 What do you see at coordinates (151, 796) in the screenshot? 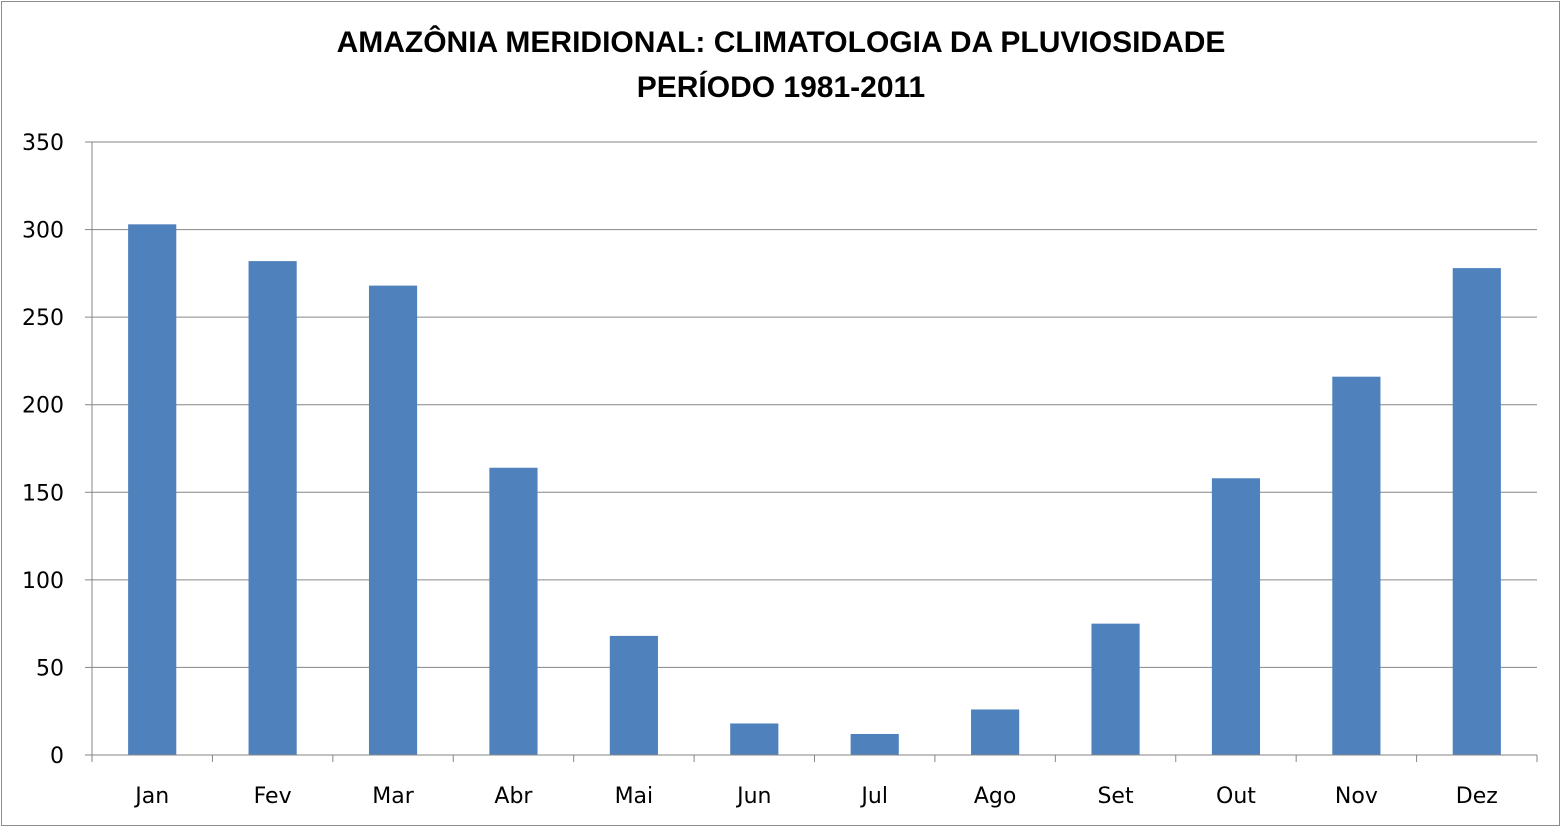
I see `x-tick-label: Jan` at bounding box center [151, 796].